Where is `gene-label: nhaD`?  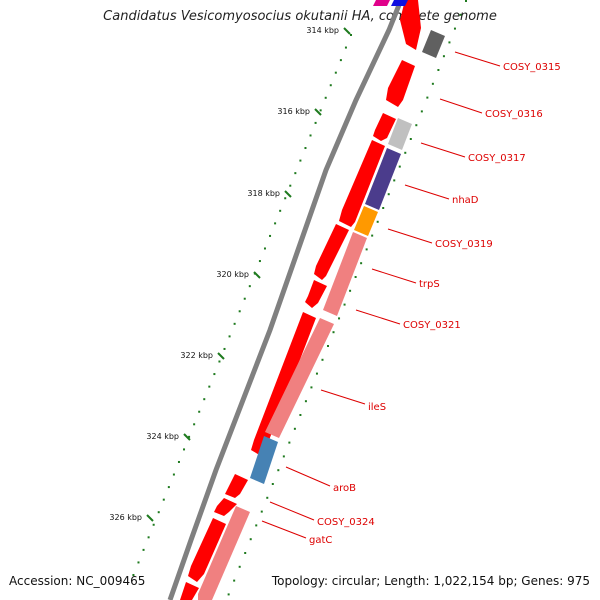
gene-label: nhaD is located at coordinates (465, 200).